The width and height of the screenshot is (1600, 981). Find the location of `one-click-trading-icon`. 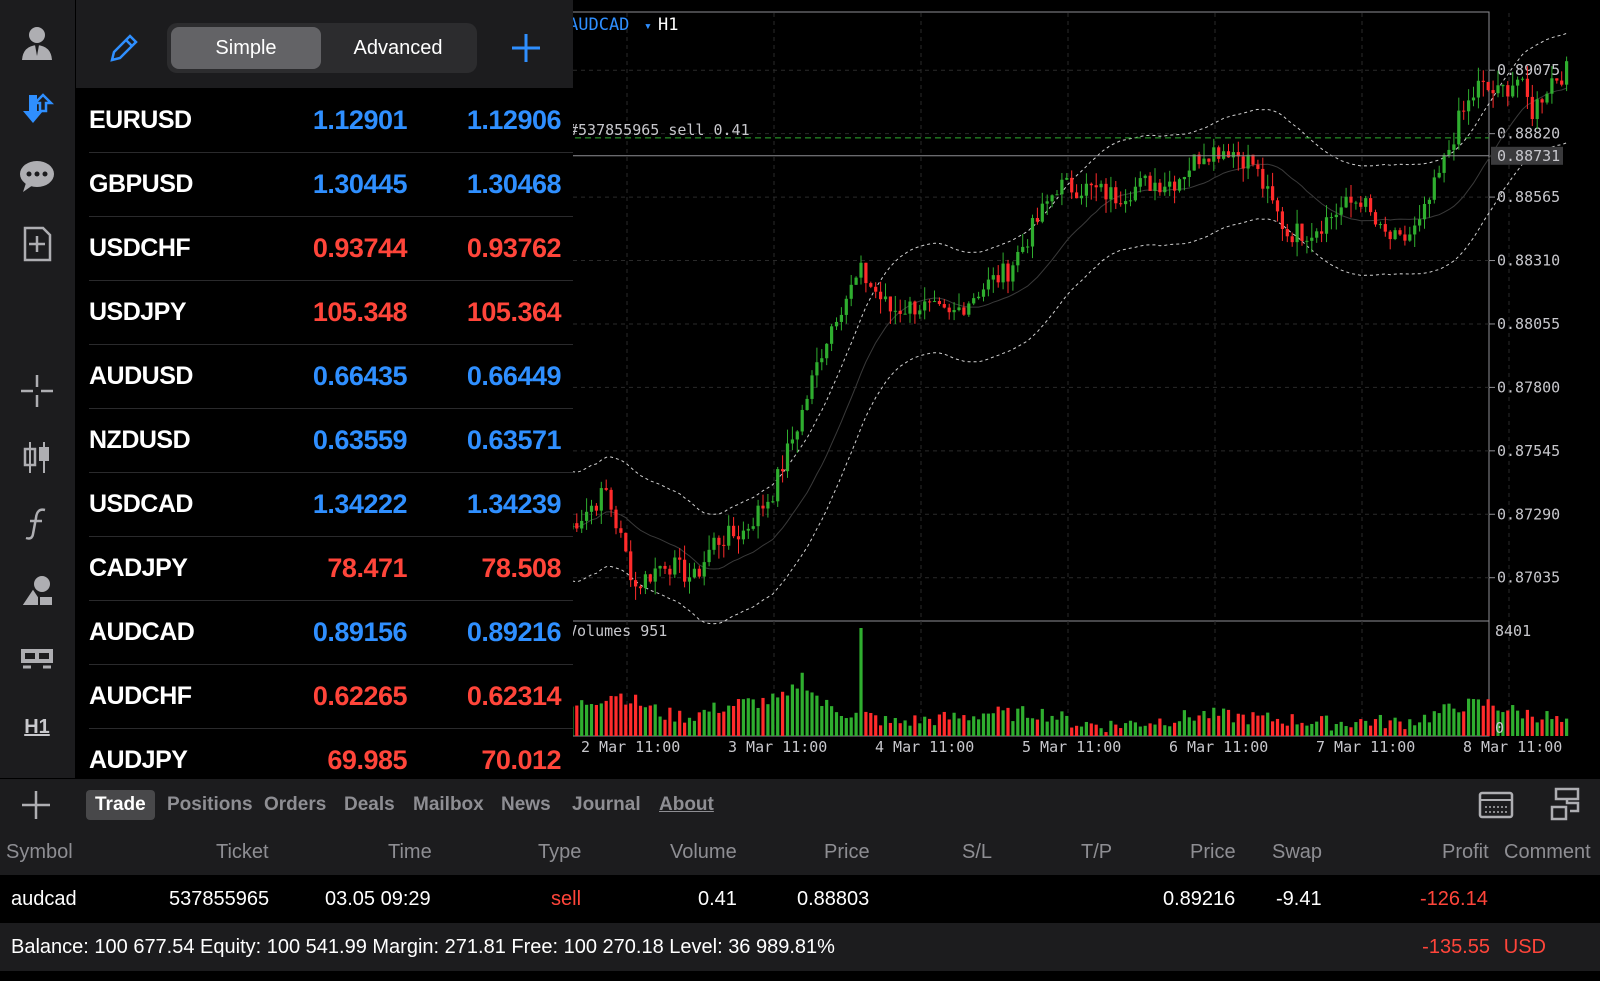

one-click-trading-icon is located at coordinates (1496, 805).